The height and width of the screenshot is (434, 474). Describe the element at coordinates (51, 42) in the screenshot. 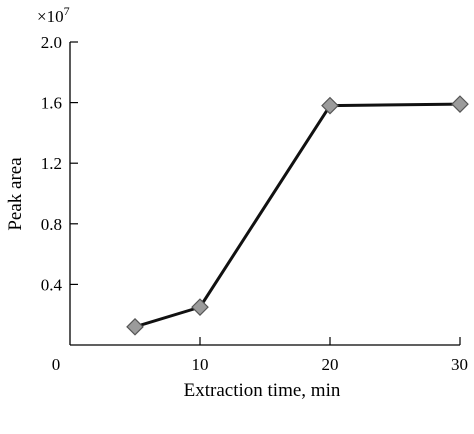

I see `y-tick-label: 2.0` at that location.